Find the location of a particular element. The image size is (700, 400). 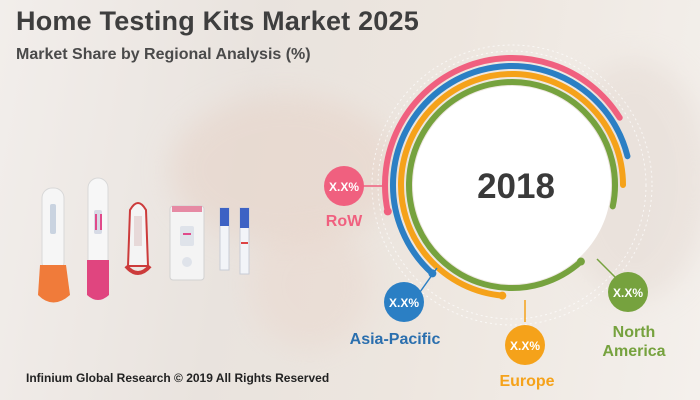

row-region-label: RoW is located at coordinates (344, 221).